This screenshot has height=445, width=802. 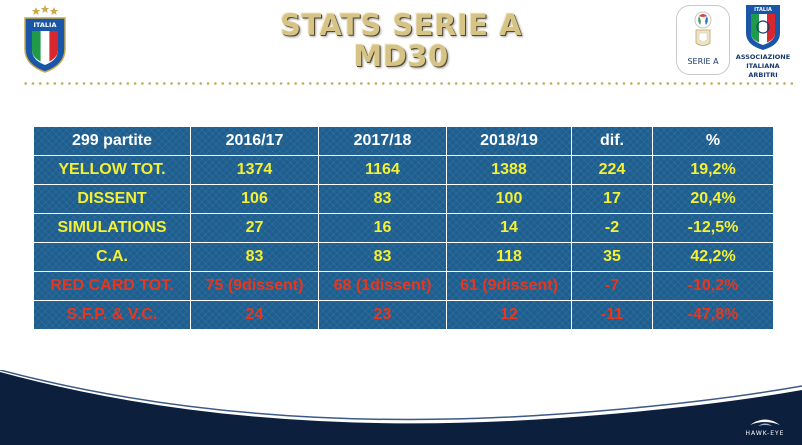 I want to click on table-cell: -7, so click(x=612, y=286).